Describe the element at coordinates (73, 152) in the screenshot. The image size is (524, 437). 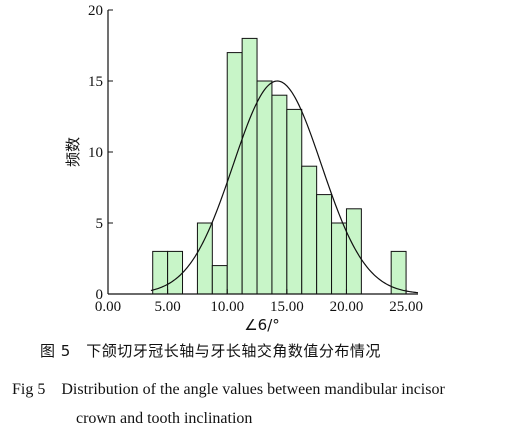
I see `y-axis-title: 频数` at that location.